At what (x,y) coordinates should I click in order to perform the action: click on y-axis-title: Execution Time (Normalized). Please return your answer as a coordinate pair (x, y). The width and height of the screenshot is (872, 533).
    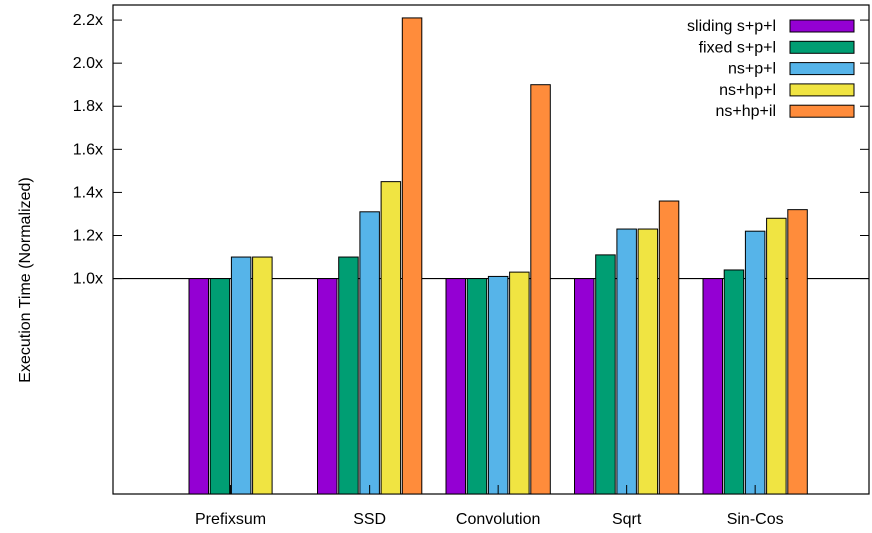
    Looking at the image, I should click on (25, 279).